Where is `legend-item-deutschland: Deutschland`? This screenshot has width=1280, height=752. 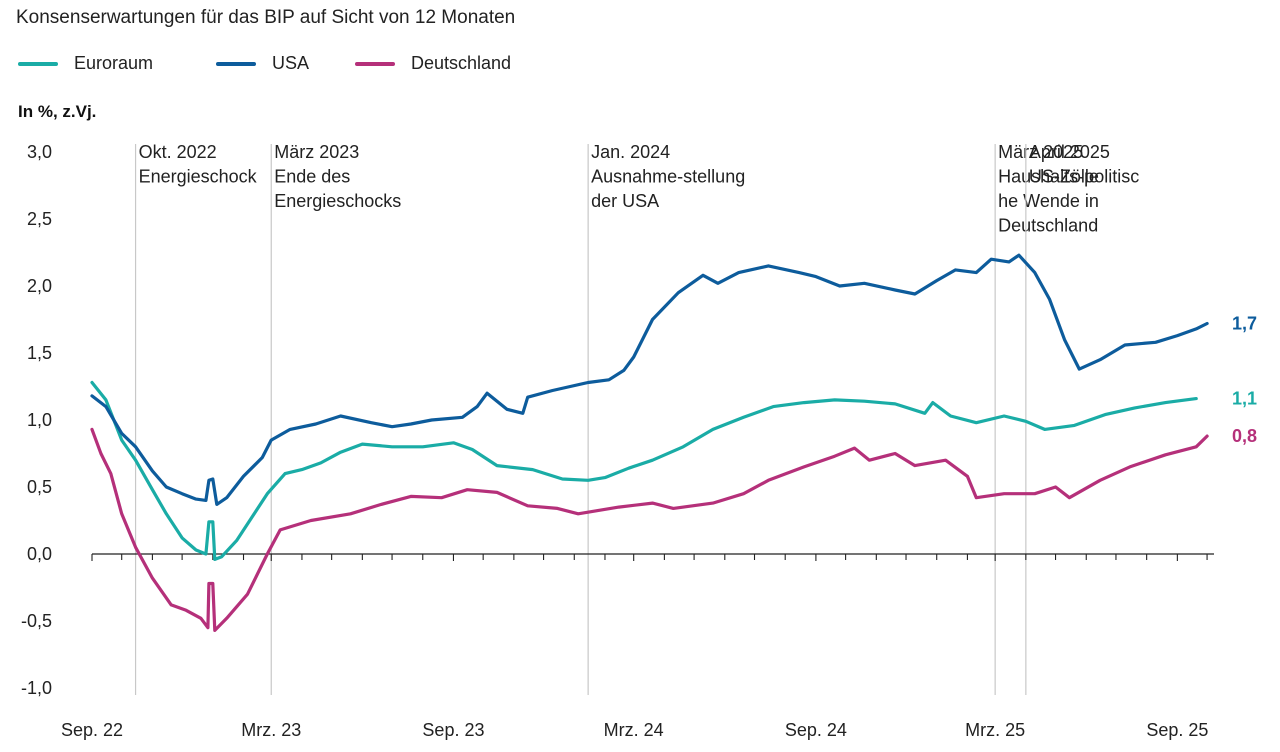 legend-item-deutschland: Deutschland is located at coordinates (433, 63).